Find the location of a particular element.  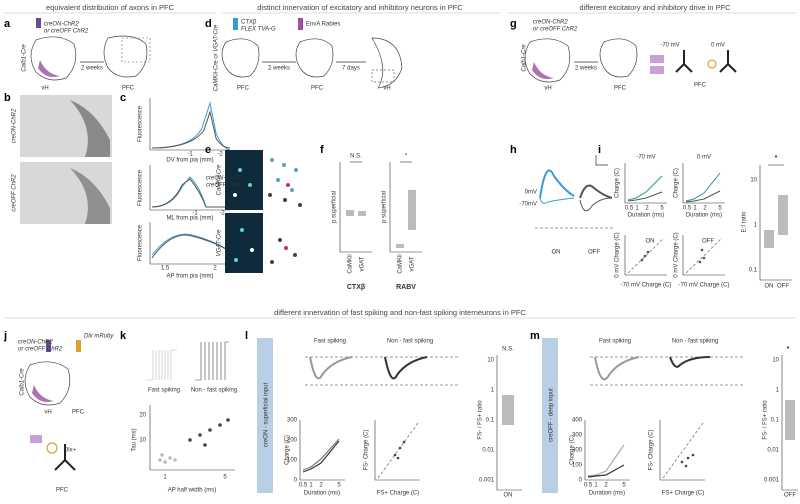

figure-text: equivalent distribution of axons in PFC is located at coordinates (110, 7).